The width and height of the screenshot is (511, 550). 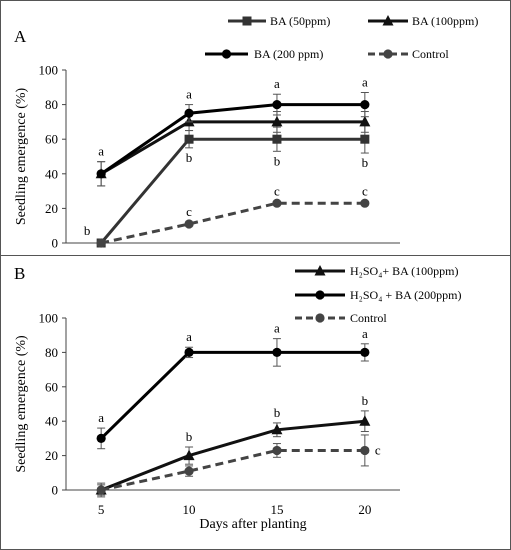 I want to click on legend-label: BA (200 ppm), so click(x=288, y=54).